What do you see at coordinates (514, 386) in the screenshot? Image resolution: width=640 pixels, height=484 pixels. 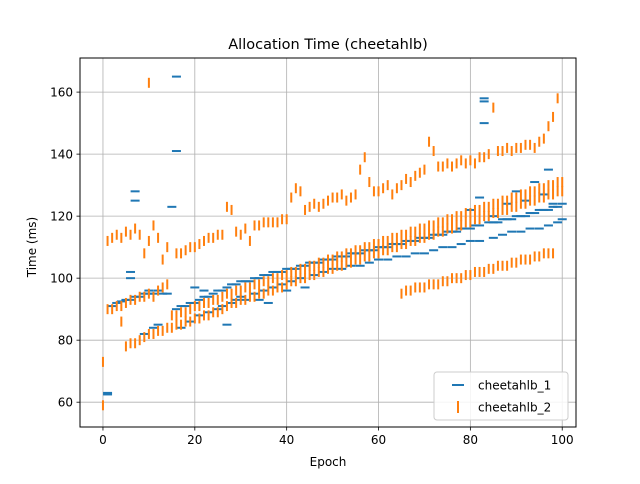 I see `legend-label-series-1: cheetahlb_1` at bounding box center [514, 386].